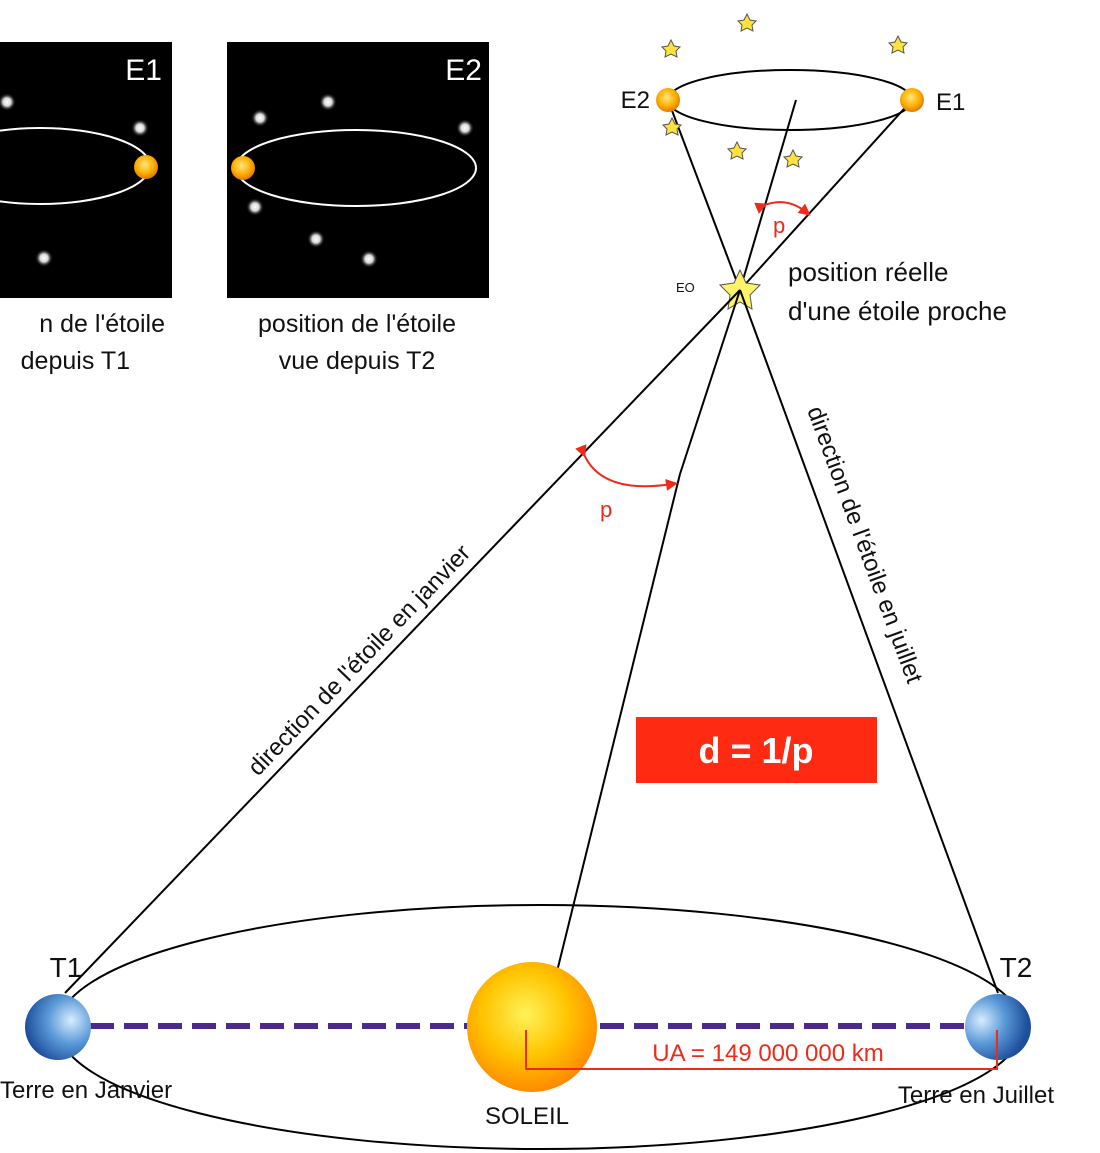 This screenshot has width=1100, height=1153. I want to click on inset-e2: E2 position de l'étoile vue depuis T2, so click(358, 208).